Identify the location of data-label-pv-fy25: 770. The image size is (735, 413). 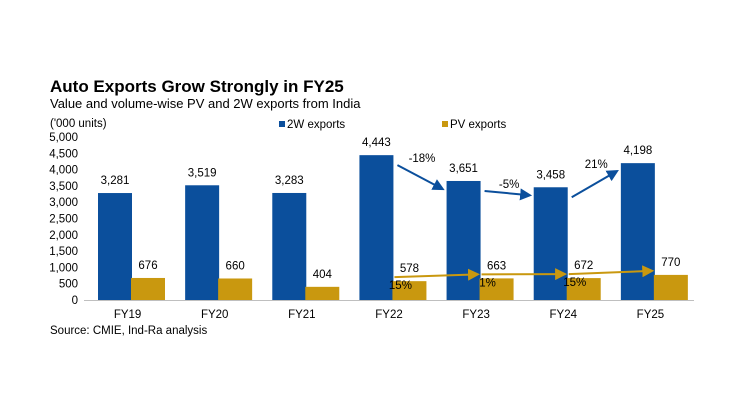
(670, 263).